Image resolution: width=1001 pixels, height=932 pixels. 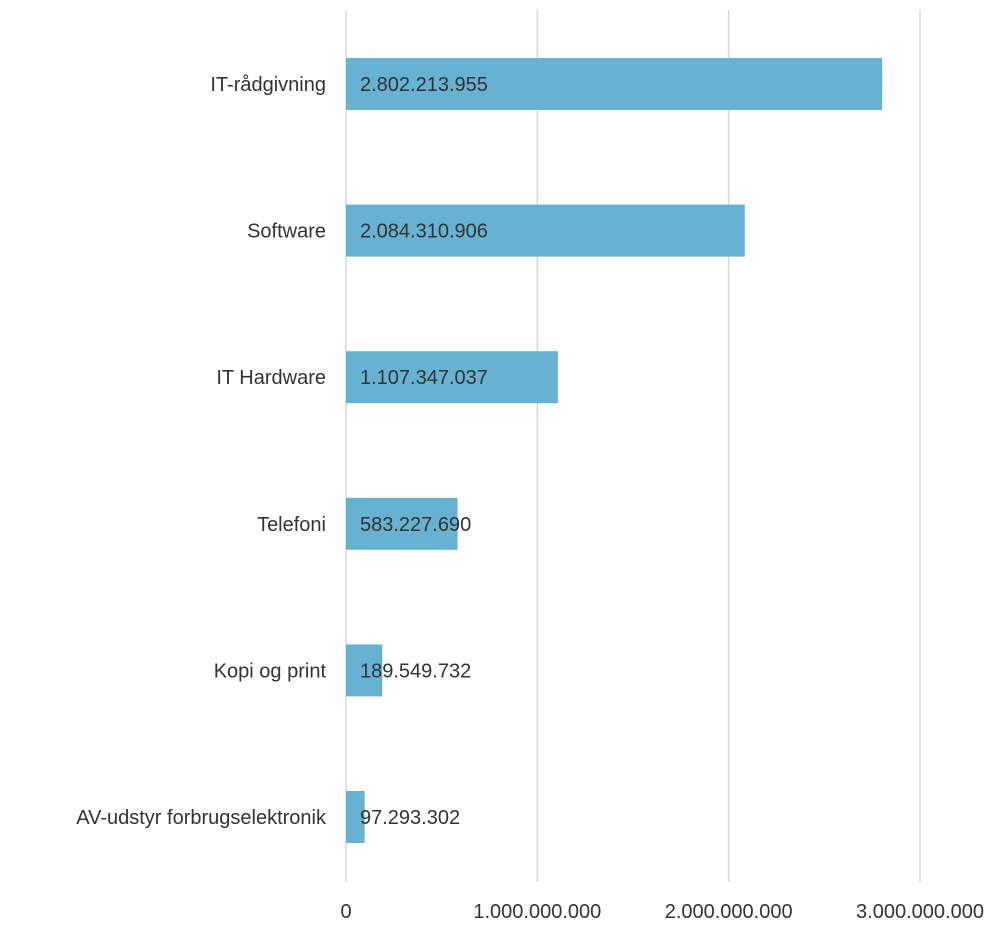 What do you see at coordinates (270, 671) in the screenshot?
I see `category-label-4: Kopi og print` at bounding box center [270, 671].